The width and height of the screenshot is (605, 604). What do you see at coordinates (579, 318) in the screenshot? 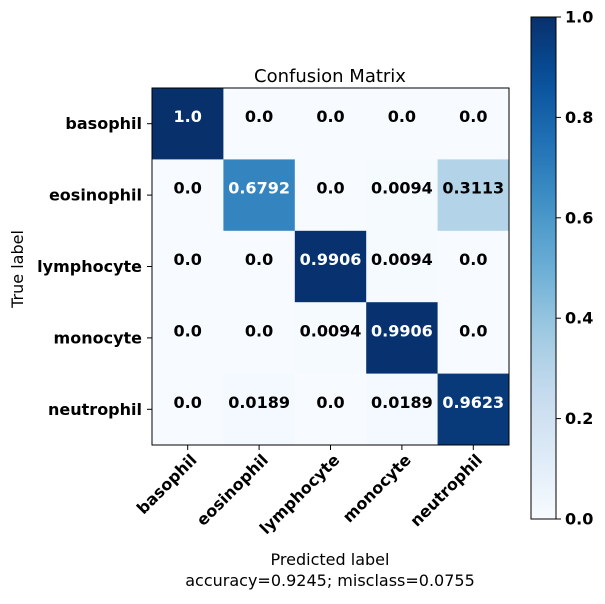
I see `colorbar-tick-label-2: 0.4` at bounding box center [579, 318].